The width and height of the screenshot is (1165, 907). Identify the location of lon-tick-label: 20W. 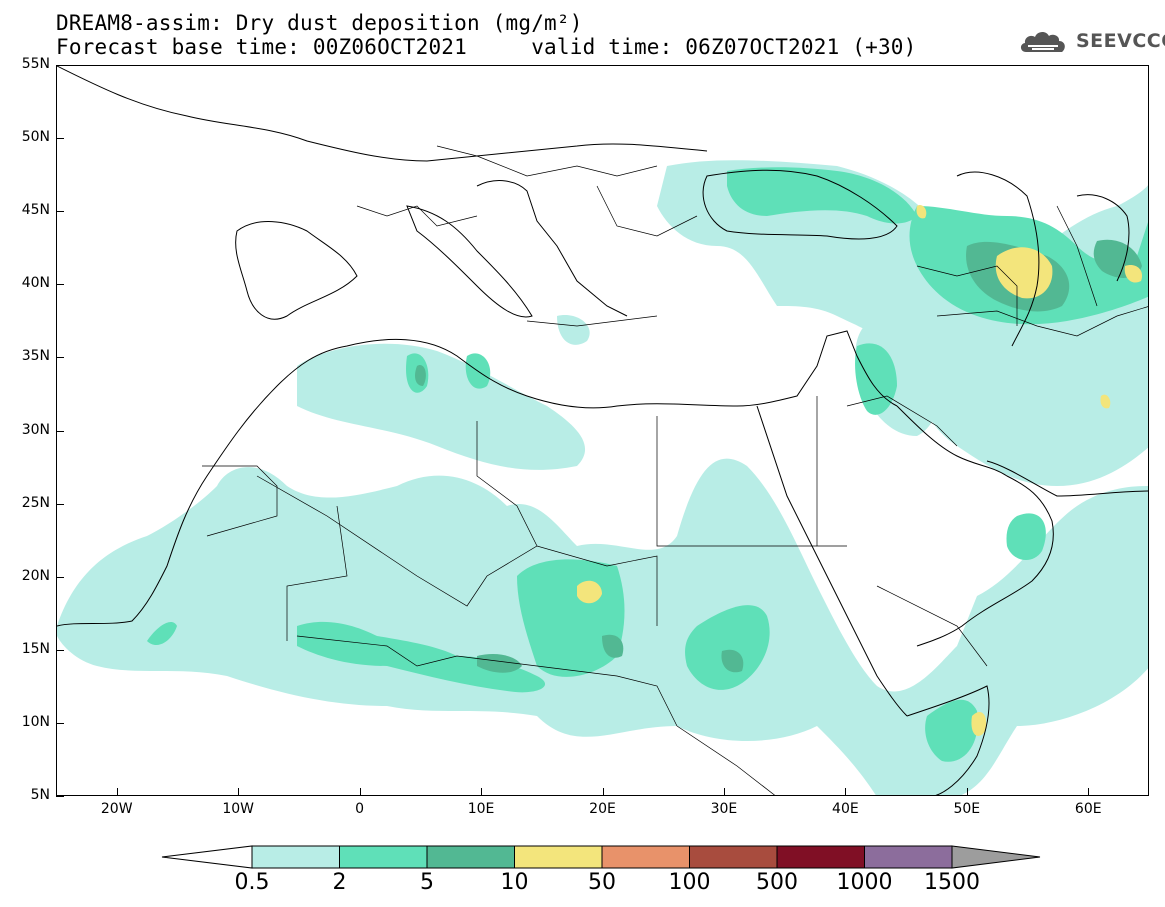
(116, 809).